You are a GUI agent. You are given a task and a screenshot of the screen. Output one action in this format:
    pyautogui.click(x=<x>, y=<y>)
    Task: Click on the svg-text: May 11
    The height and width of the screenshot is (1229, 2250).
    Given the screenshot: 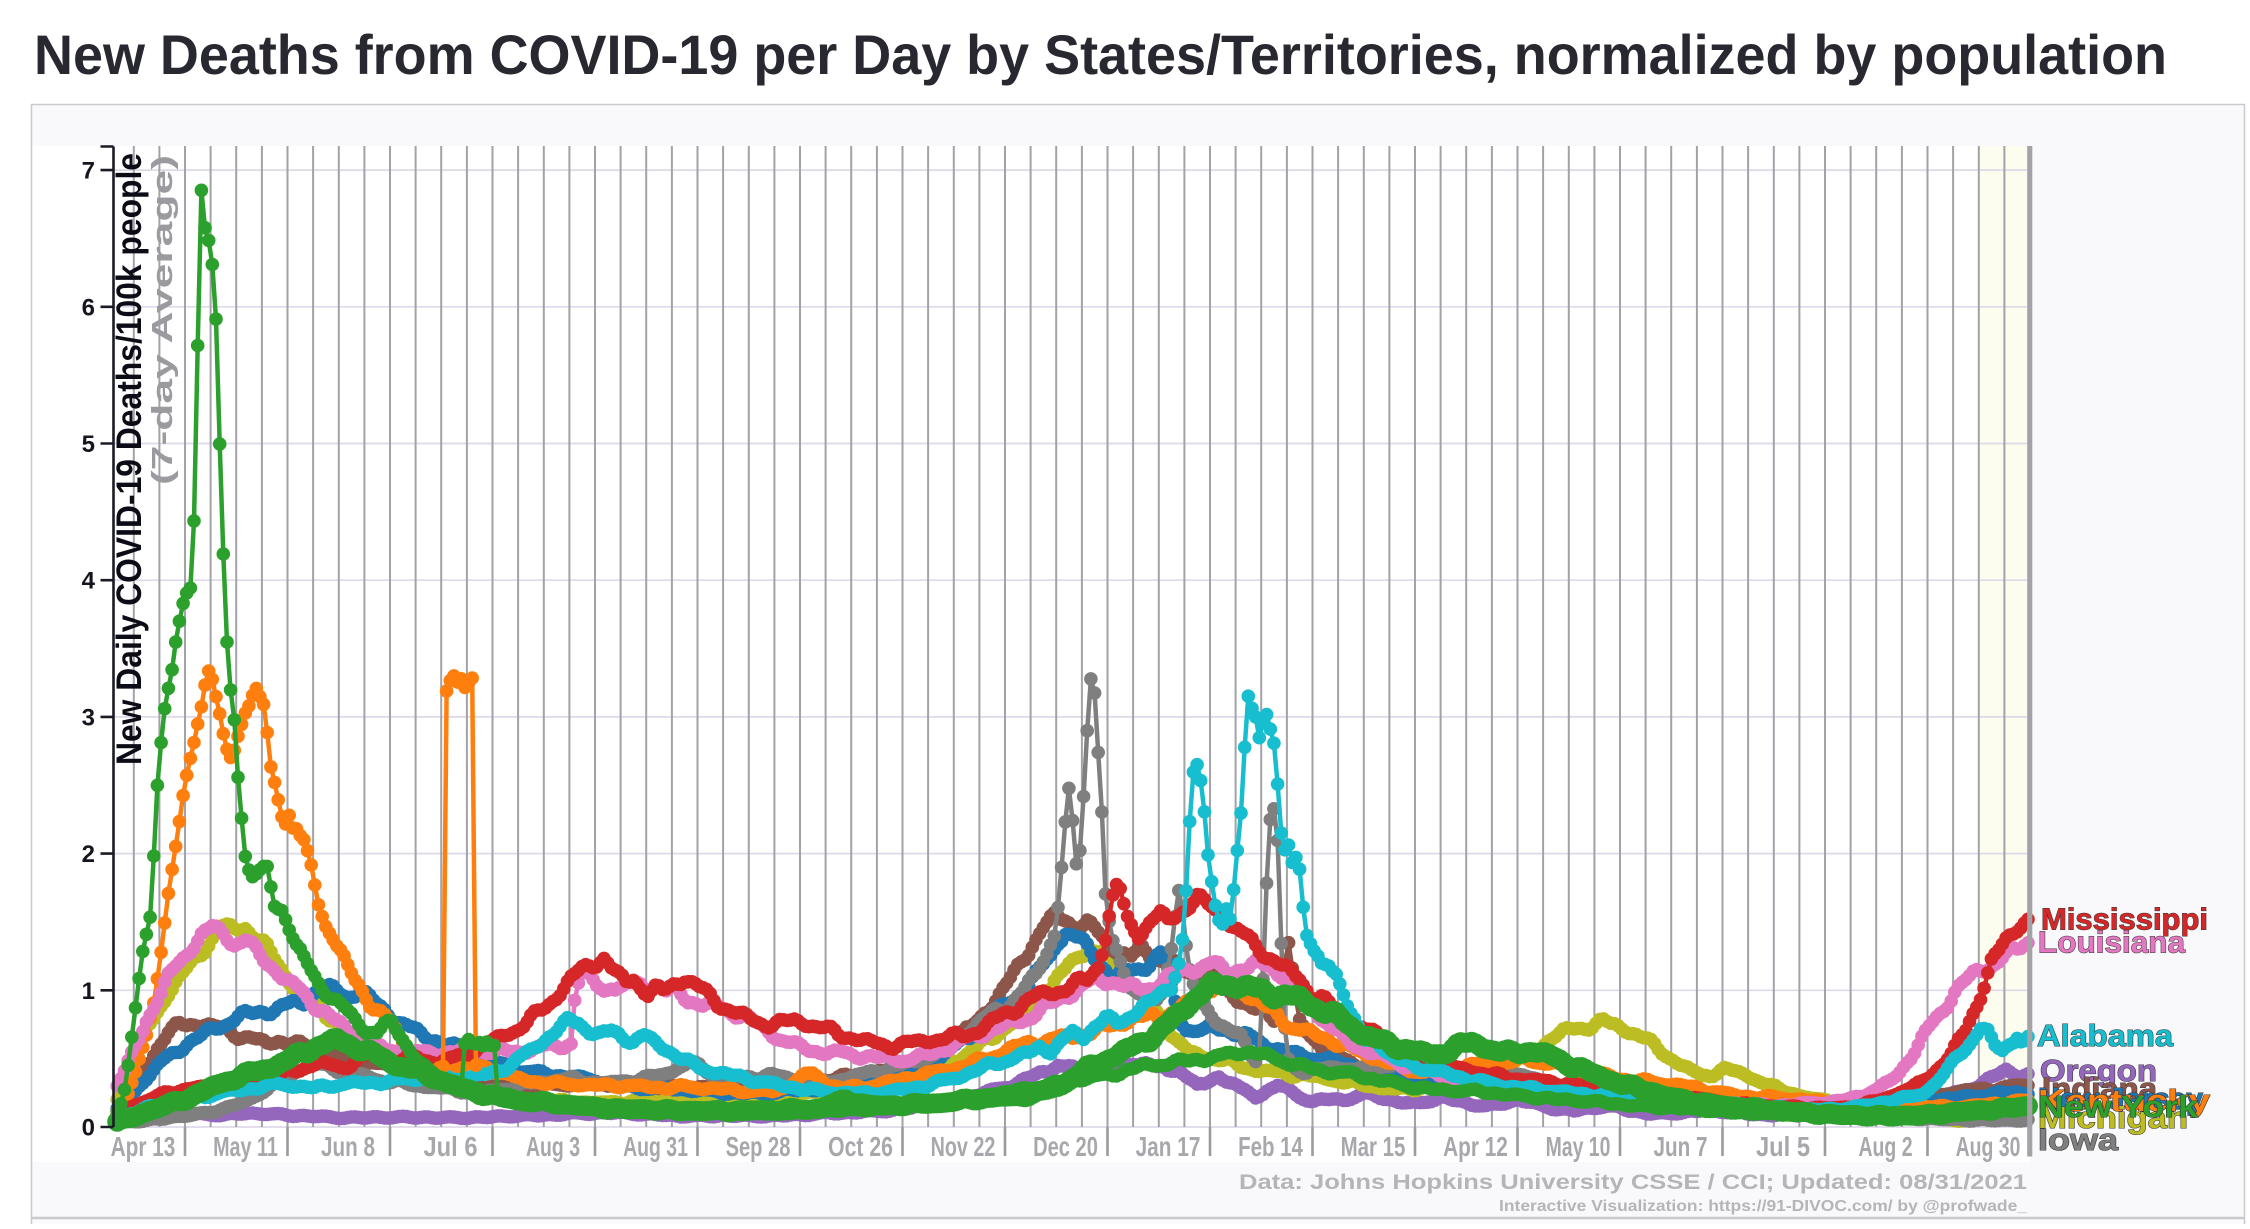 What is the action you would take?
    pyautogui.click(x=245, y=1146)
    